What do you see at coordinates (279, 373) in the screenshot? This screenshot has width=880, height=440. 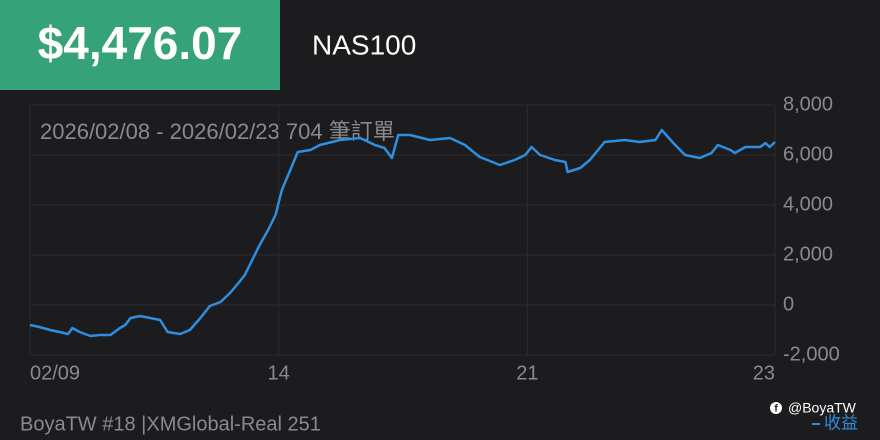 I see `x-tick-label: 14` at bounding box center [279, 373].